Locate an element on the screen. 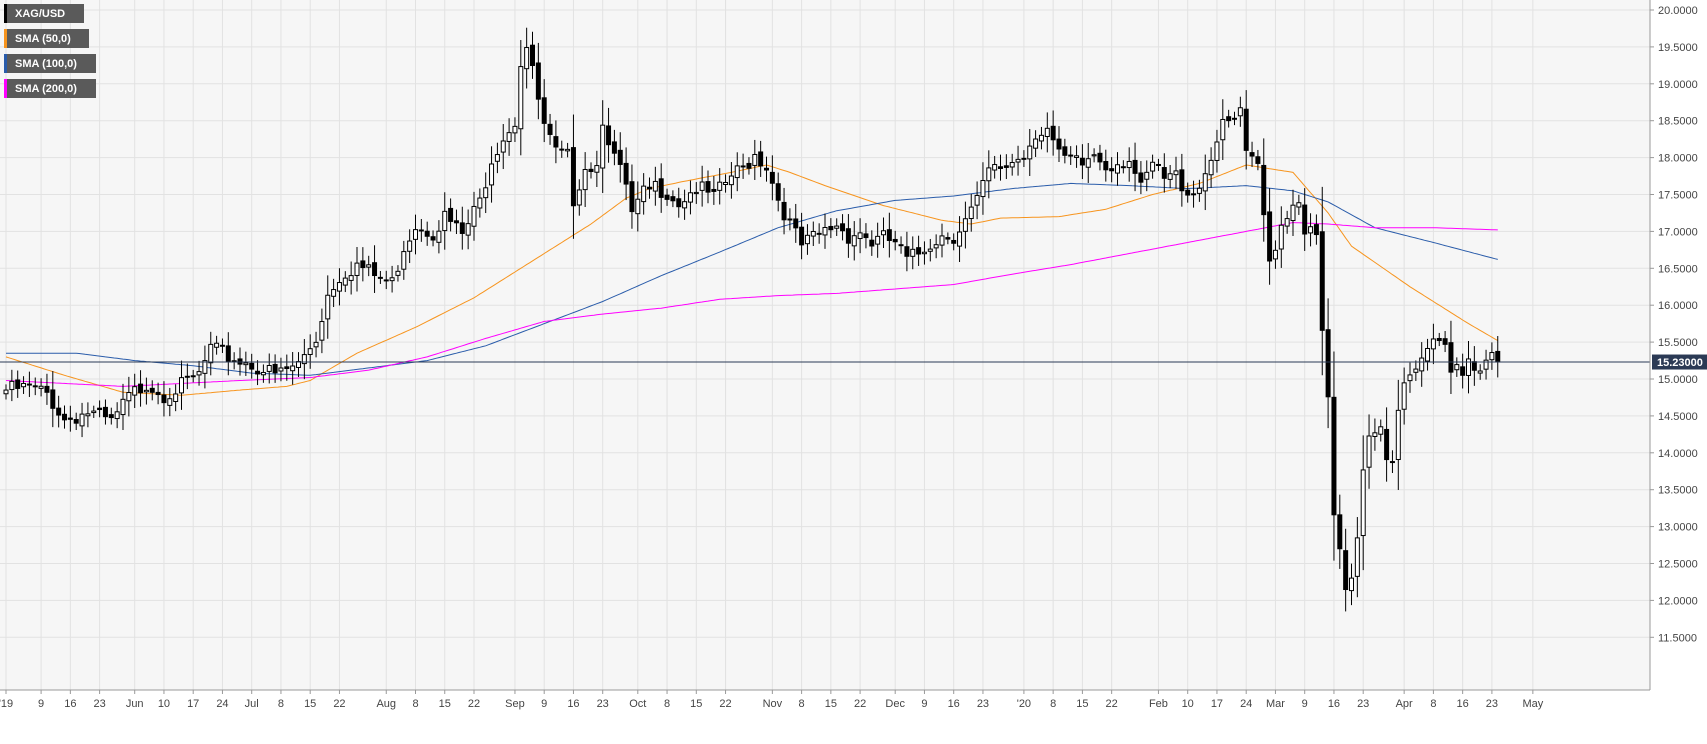 The height and width of the screenshot is (744, 1707). current-price-tag-box is located at coordinates (1679, 362).